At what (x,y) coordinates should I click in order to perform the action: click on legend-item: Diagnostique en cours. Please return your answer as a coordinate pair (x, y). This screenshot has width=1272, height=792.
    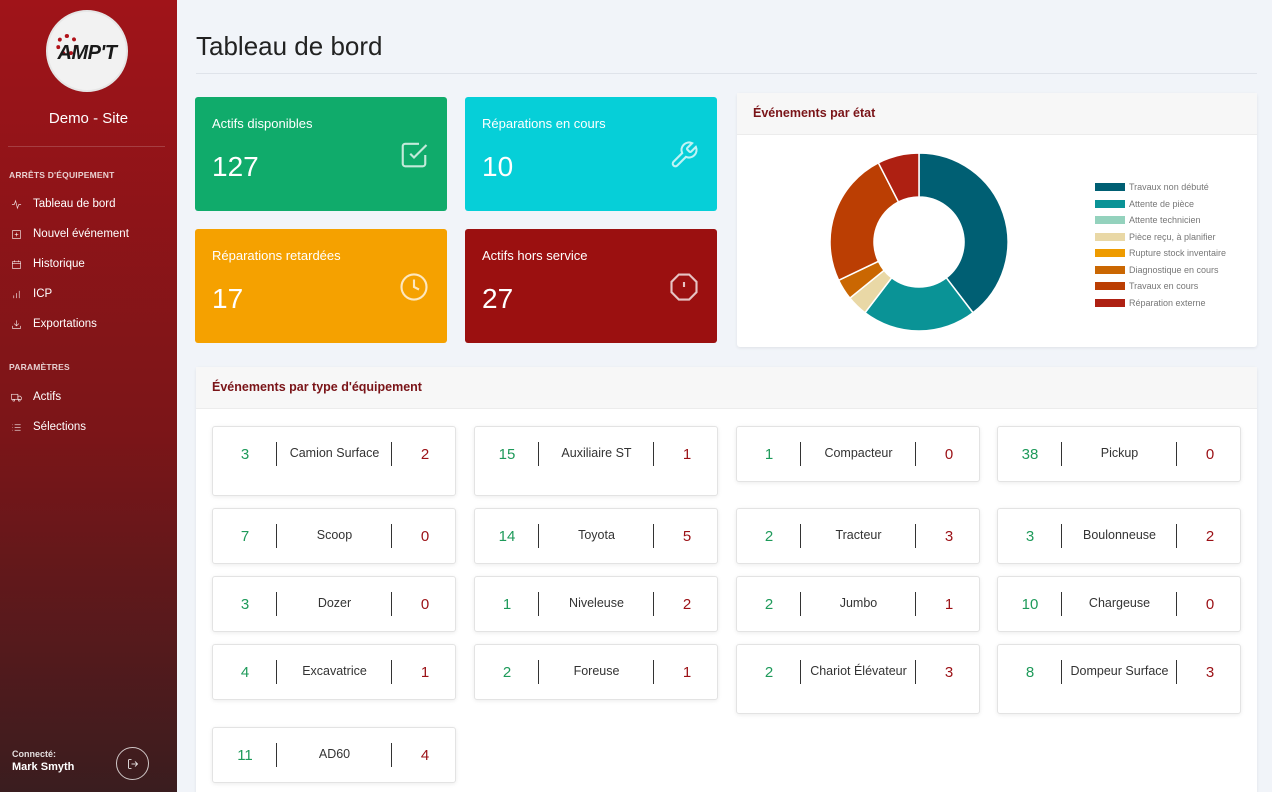
    Looking at the image, I should click on (1160, 270).